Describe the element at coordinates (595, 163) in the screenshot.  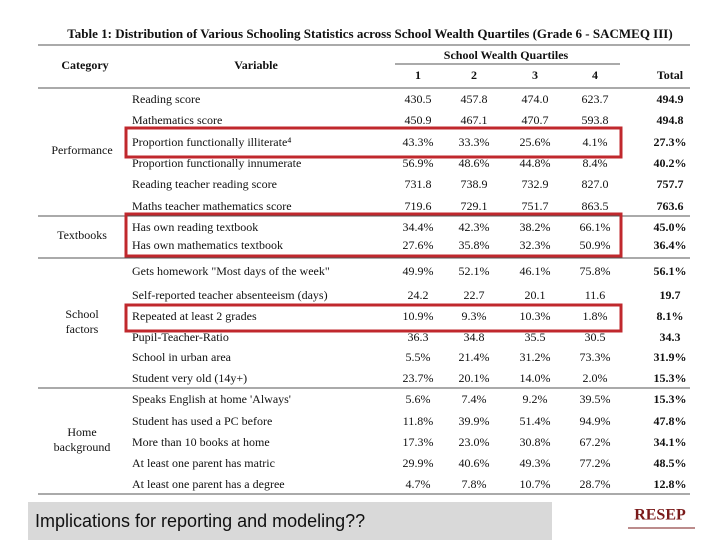
I see `cell: 8.4%` at that location.